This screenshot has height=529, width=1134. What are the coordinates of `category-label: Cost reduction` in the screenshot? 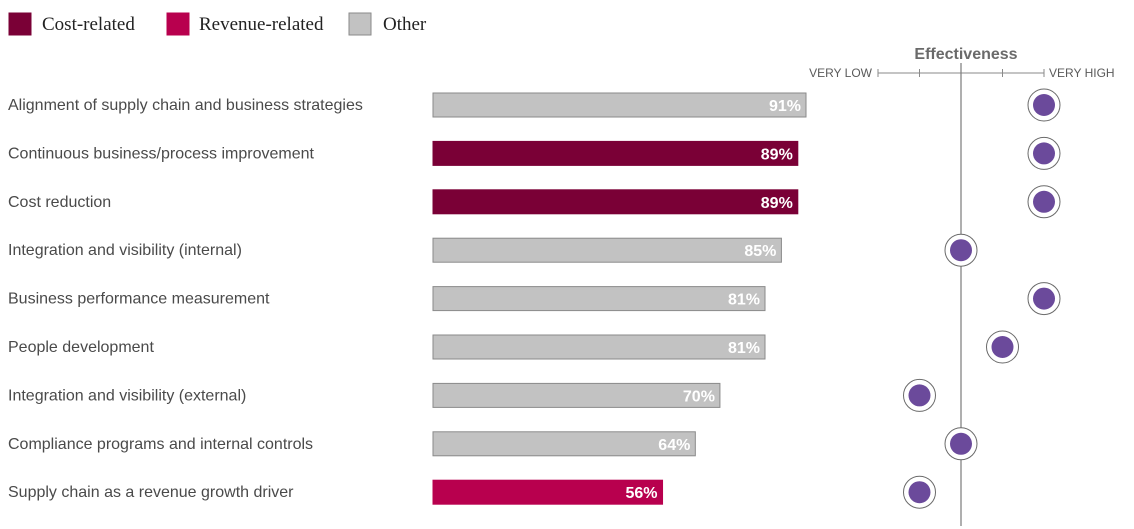 It's located at (59, 202).